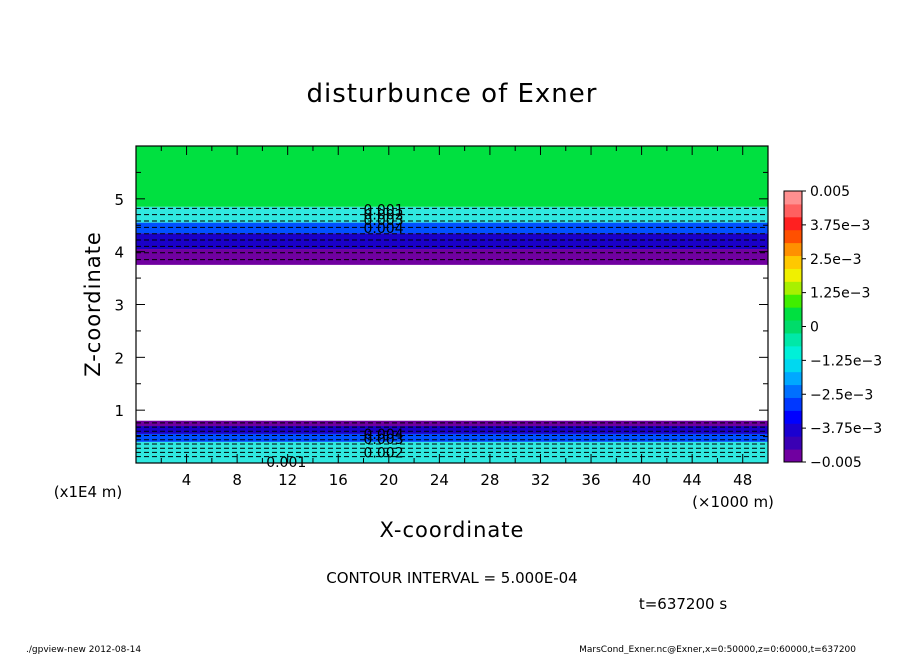  Describe the element at coordinates (692, 480) in the screenshot. I see `x-tick-label-44: 44` at that location.